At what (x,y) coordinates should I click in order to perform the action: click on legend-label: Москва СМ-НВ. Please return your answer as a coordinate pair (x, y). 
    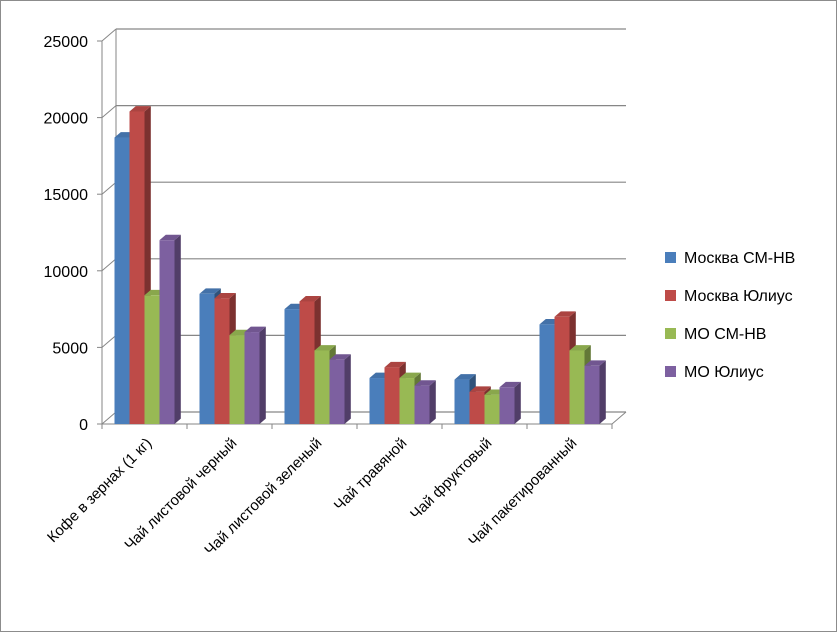
    Looking at the image, I should click on (739, 258).